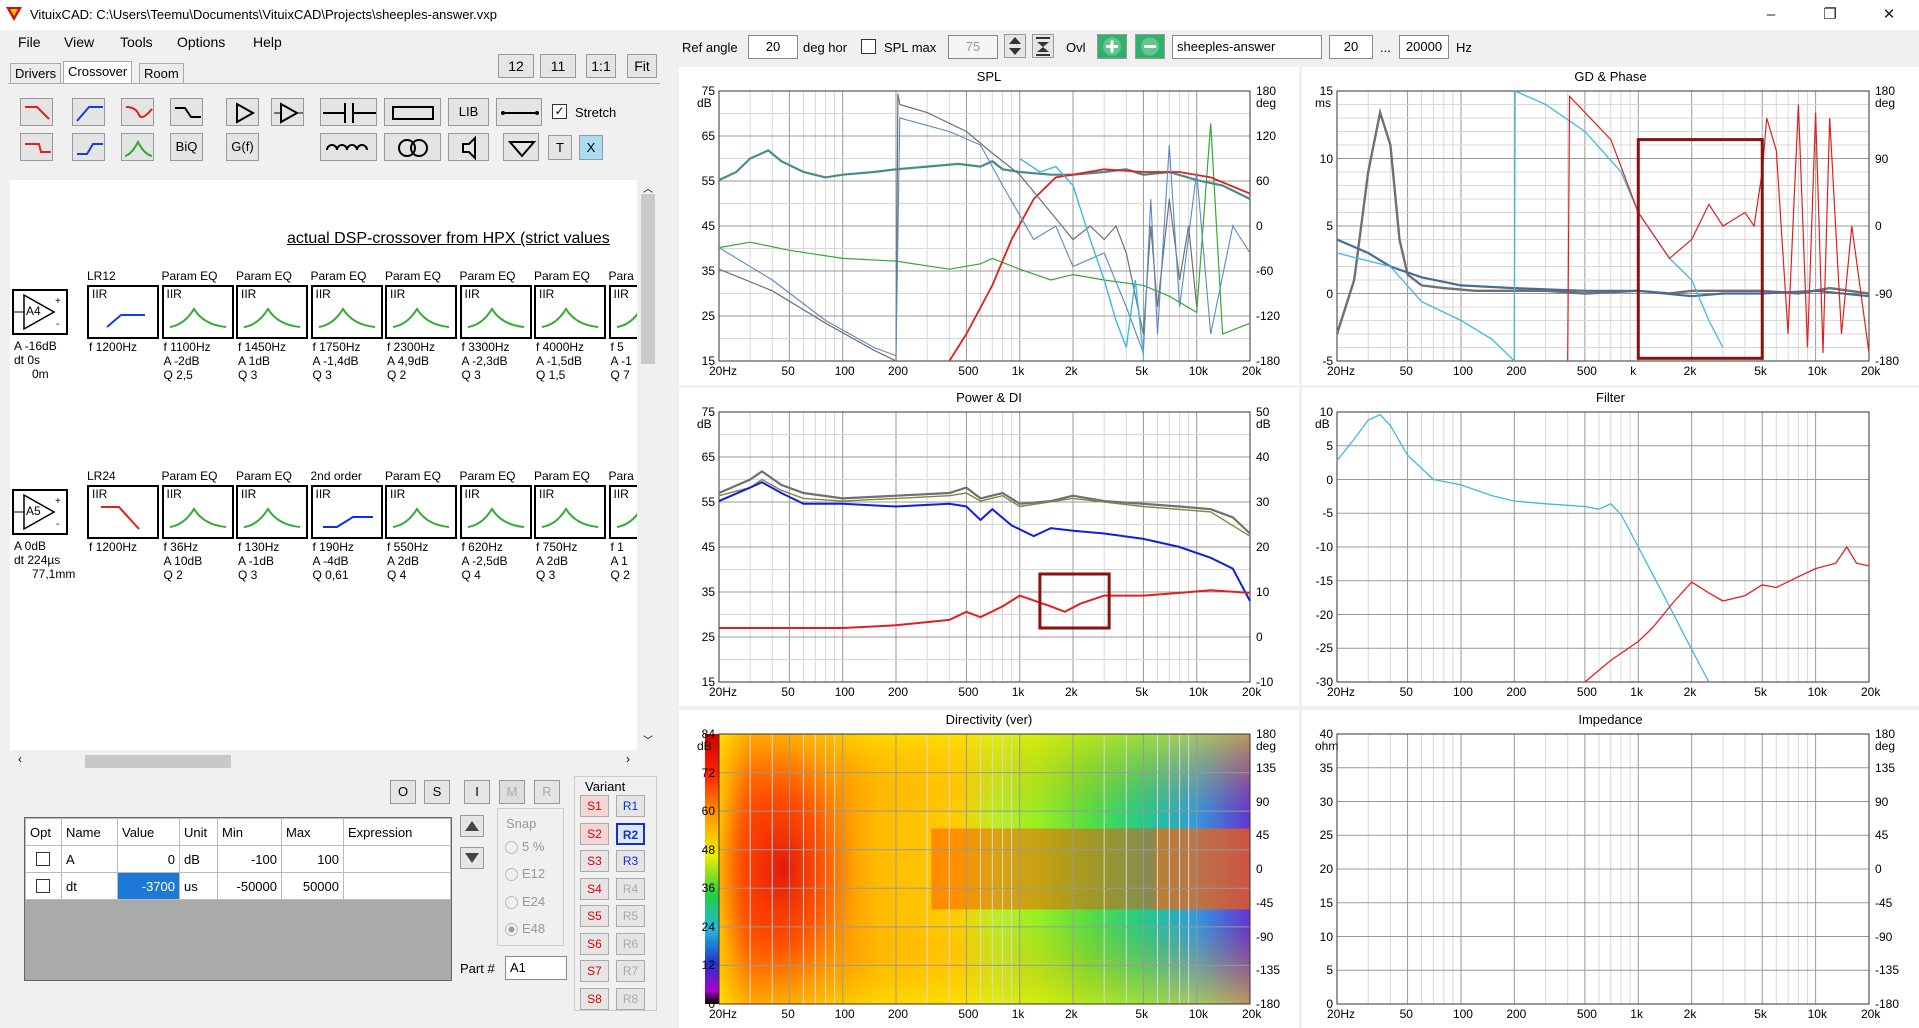 The image size is (1919, 1028). Describe the element at coordinates (519, 112) in the screenshot. I see `wire-icon` at that location.